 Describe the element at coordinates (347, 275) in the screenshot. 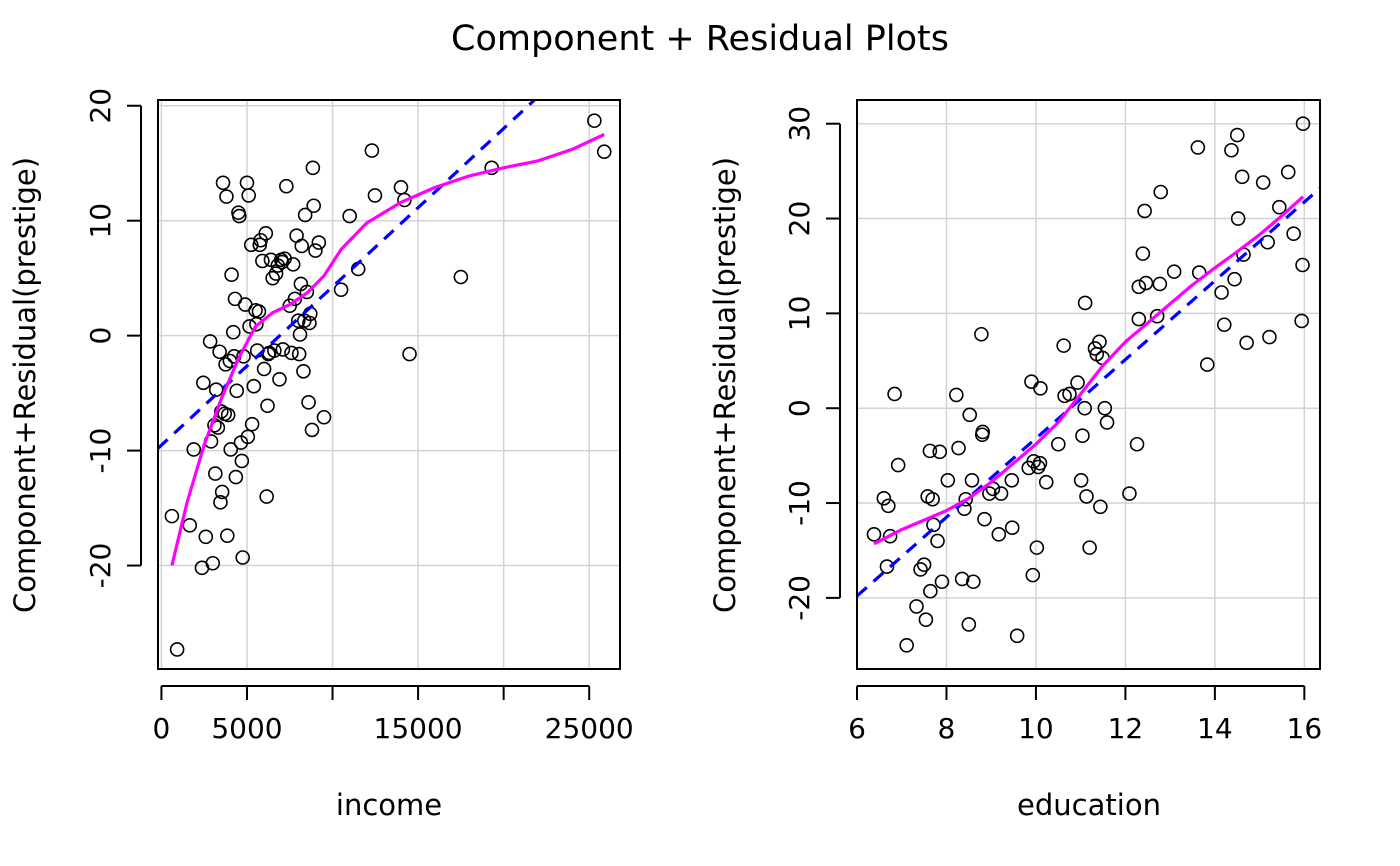

I see `linear-fit-line-income` at that location.